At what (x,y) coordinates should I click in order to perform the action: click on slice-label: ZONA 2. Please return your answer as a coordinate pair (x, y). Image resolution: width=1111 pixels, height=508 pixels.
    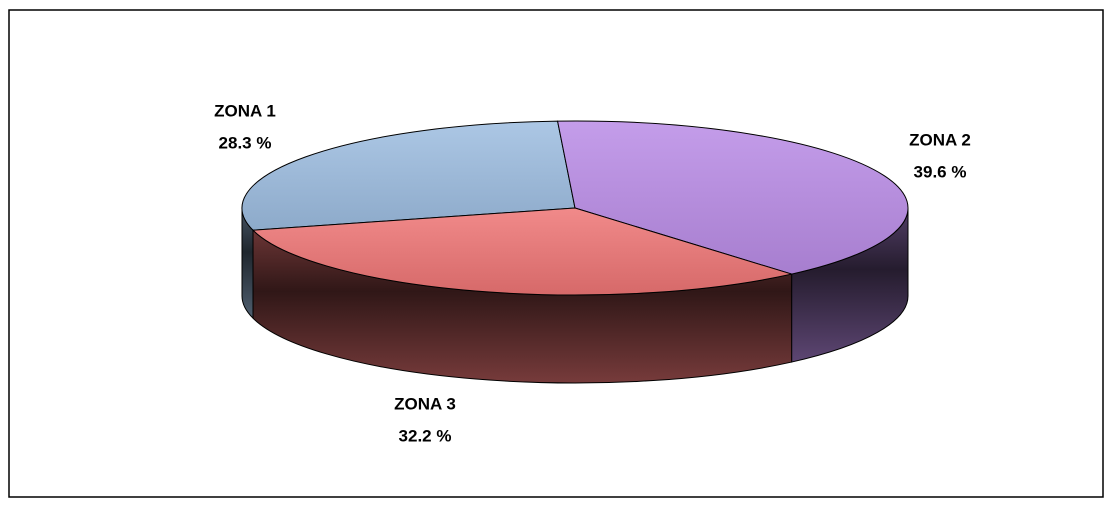
    Looking at the image, I should click on (940, 139).